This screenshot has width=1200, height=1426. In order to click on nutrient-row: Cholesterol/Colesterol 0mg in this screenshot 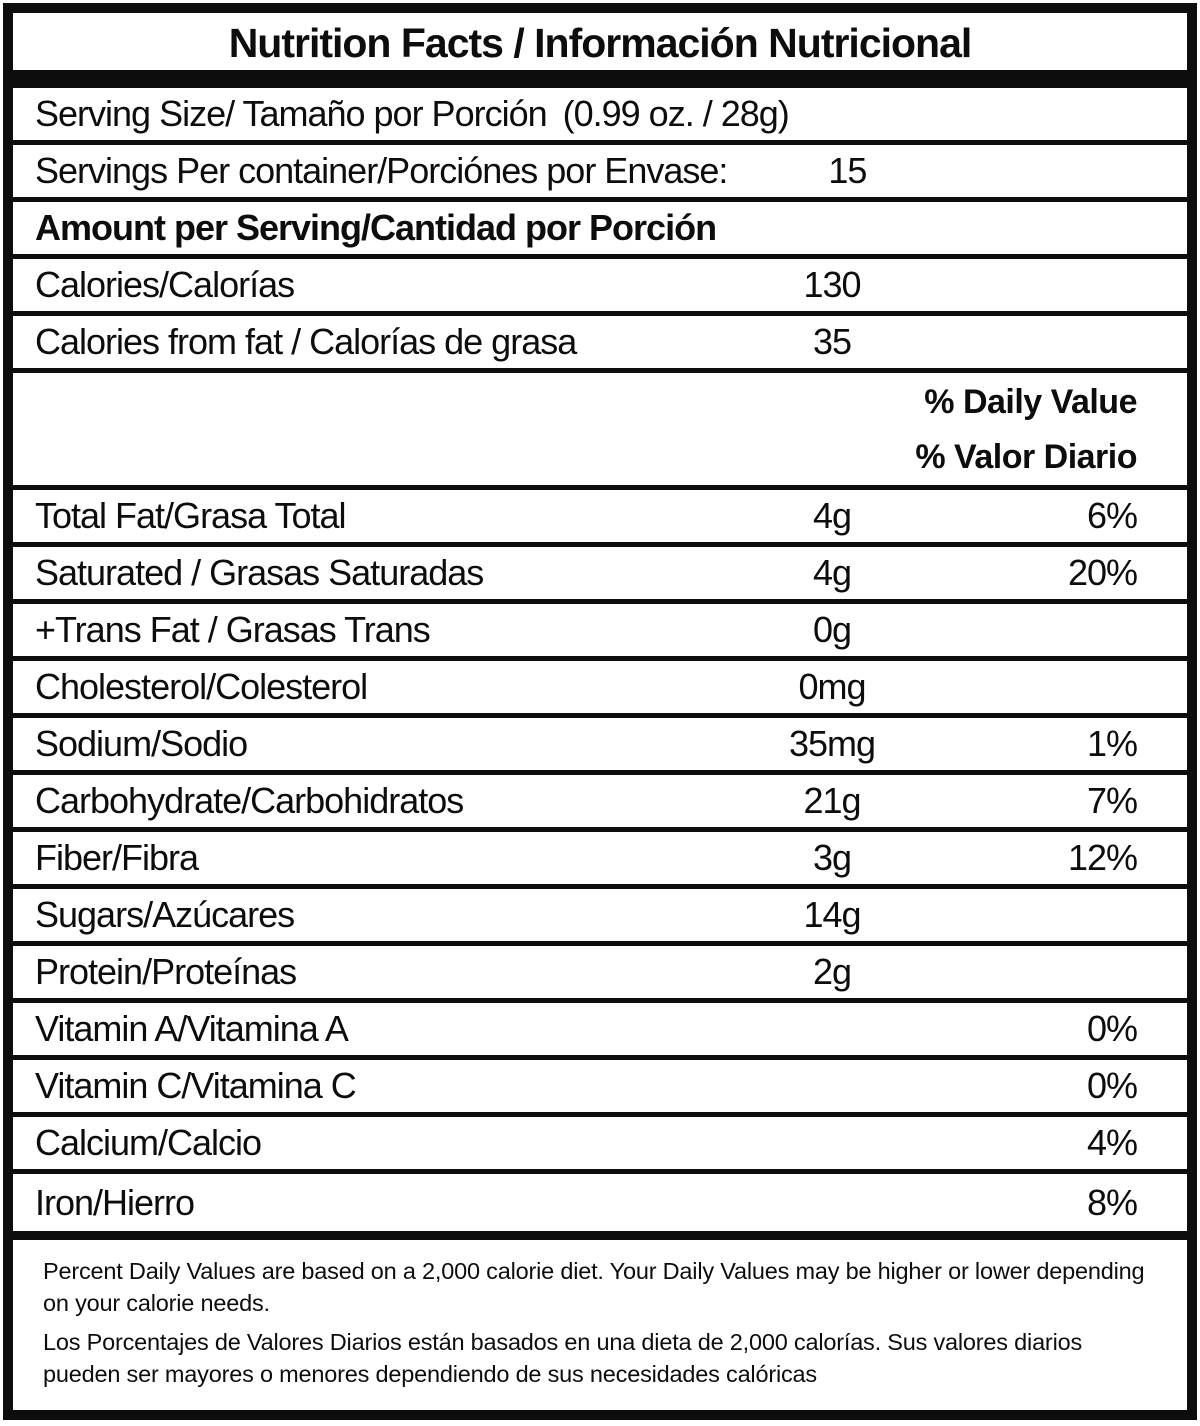, I will do `click(600, 689)`.